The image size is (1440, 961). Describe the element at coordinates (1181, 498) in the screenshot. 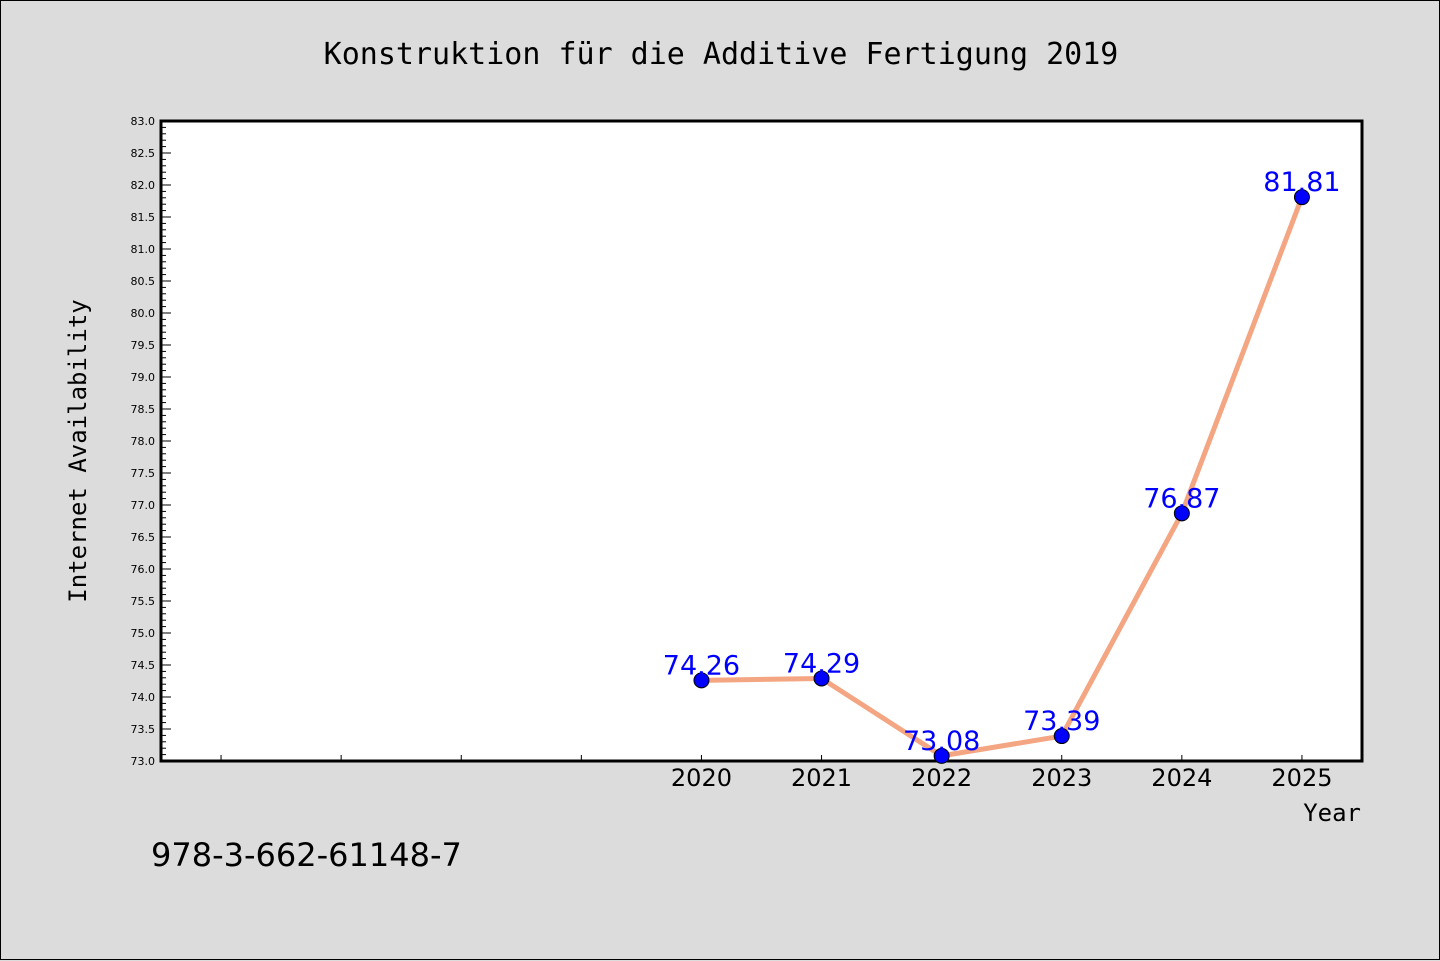

I see `data-label: 76.87` at that location.